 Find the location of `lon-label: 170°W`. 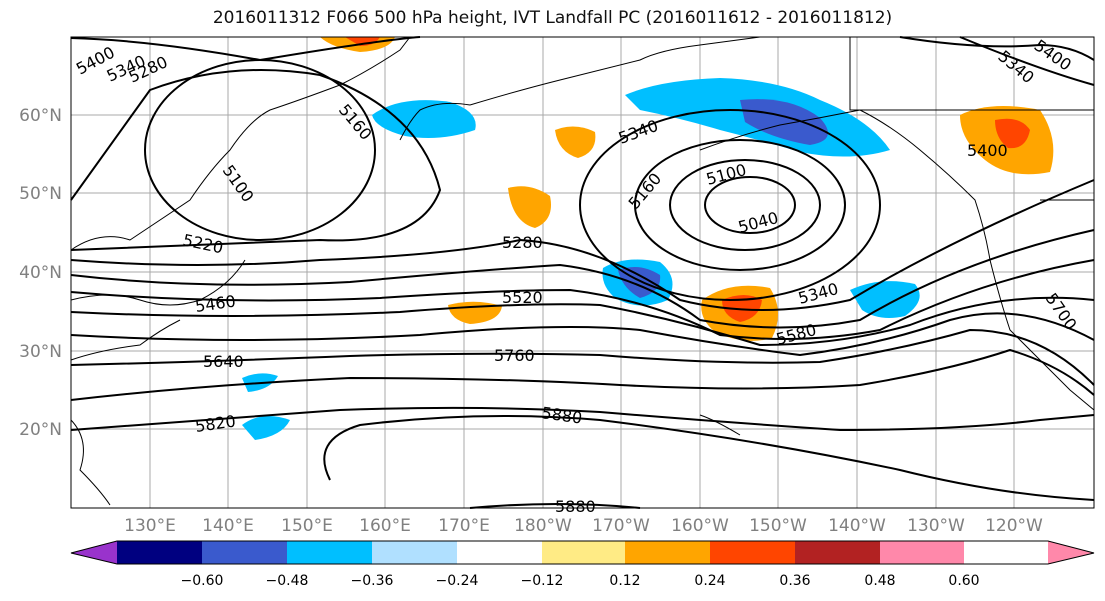

lon-label: 170°W is located at coordinates (621, 526).